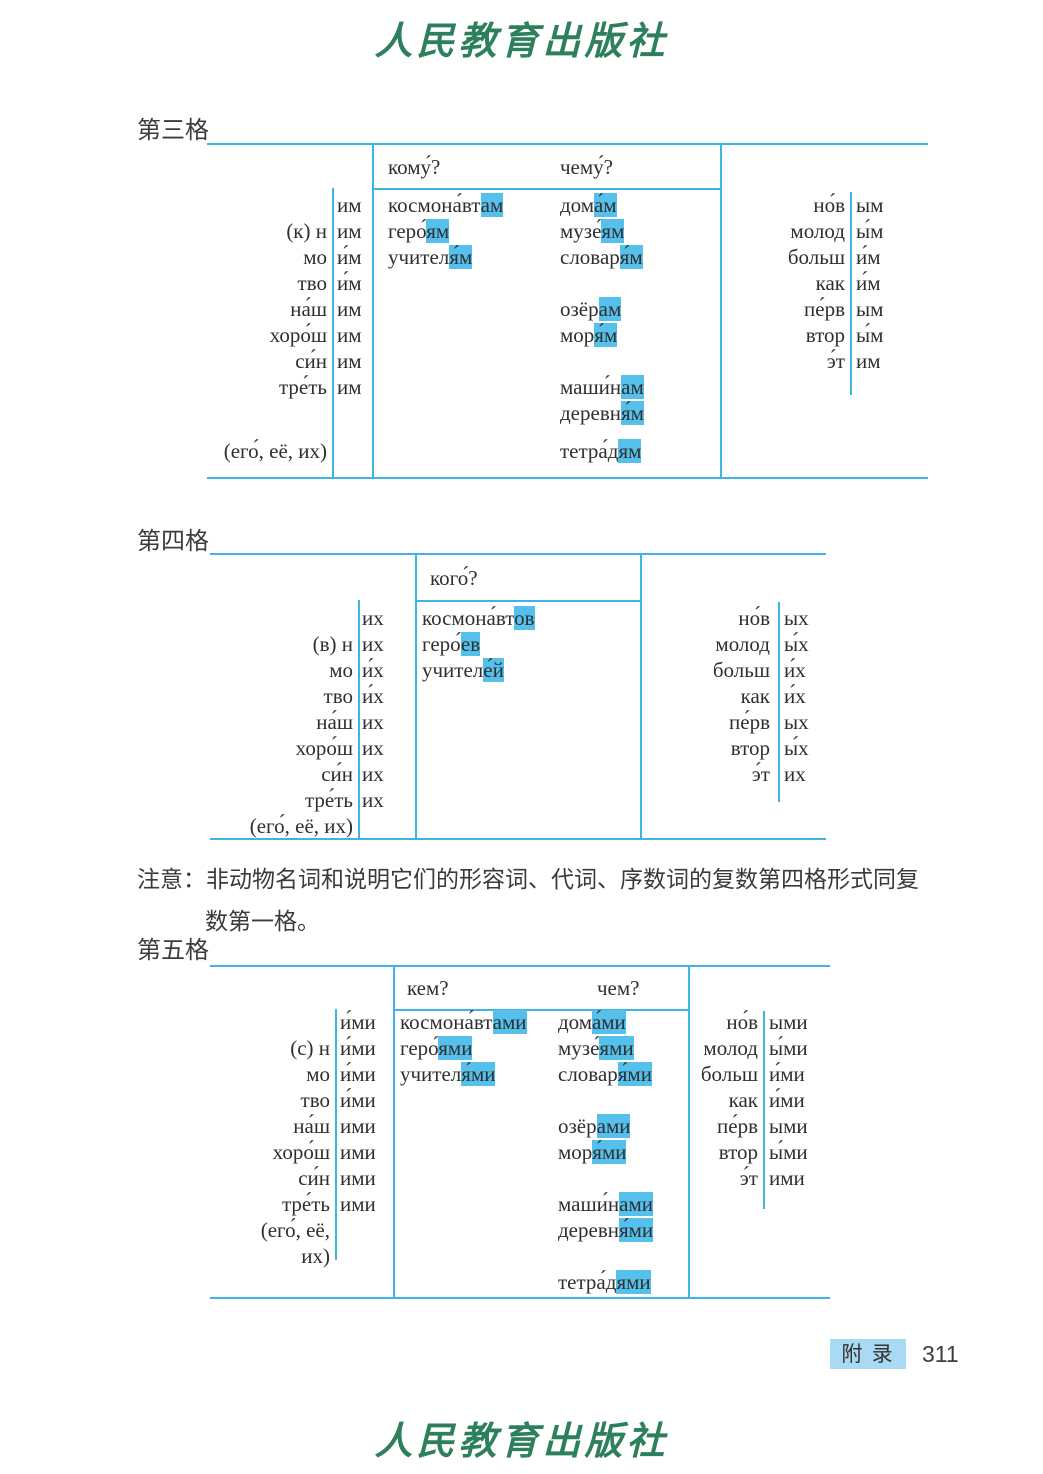 This screenshot has height=1474, width=1043. What do you see at coordinates (562, 879) in the screenshot?
I see `note-body: 非动物名词和说明它们的形容词、代词、序数词的复数第四格形式同复` at bounding box center [562, 879].